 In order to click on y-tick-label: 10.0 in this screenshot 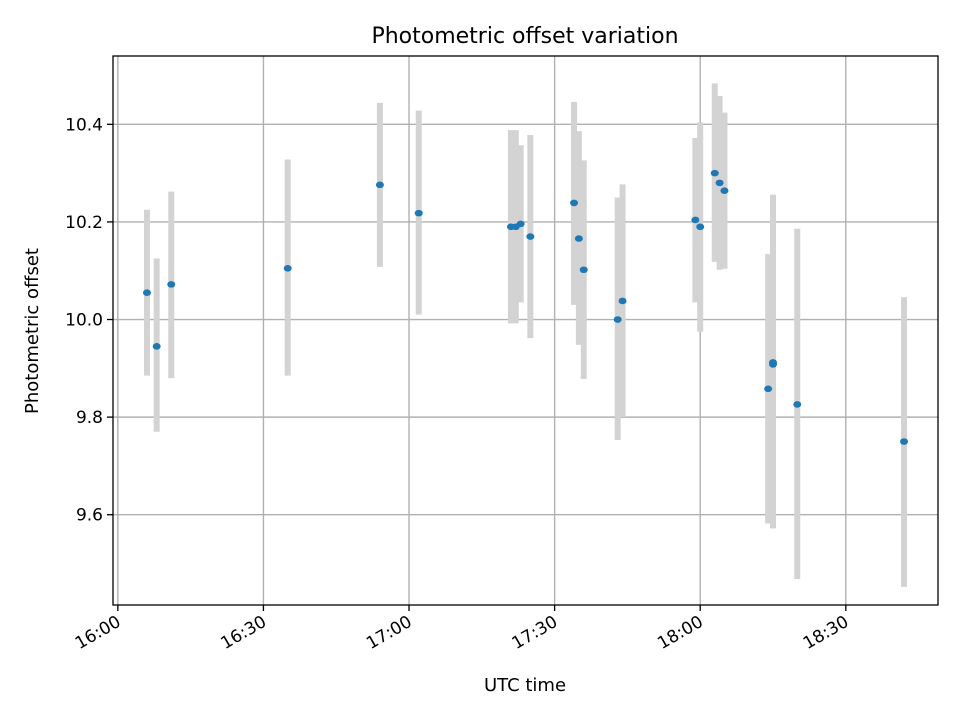, I will do `click(84, 321)`.